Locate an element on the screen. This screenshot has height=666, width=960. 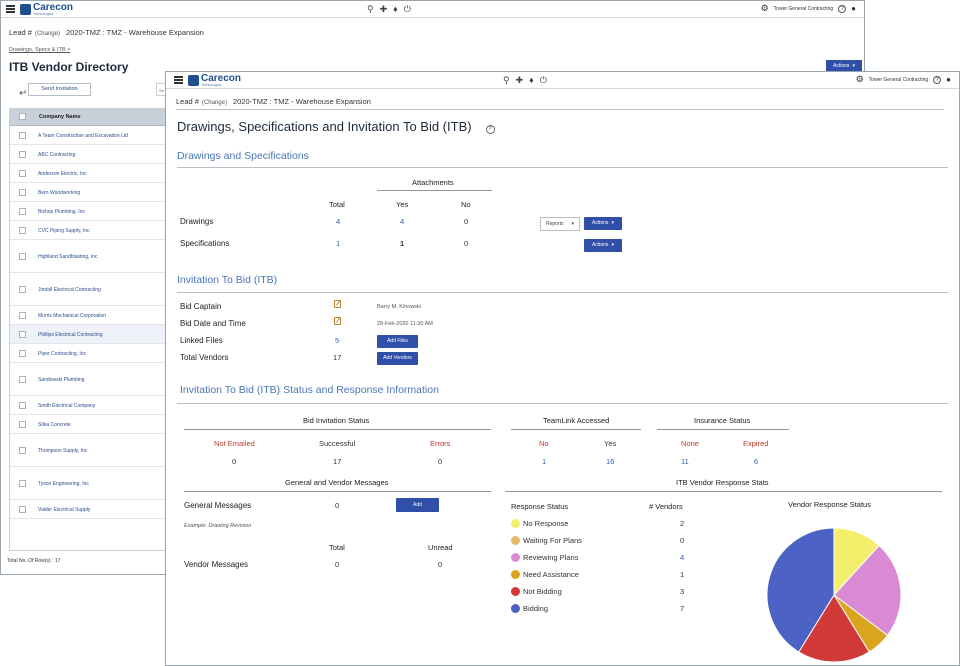
legend-value: 0 is located at coordinates (682, 540).